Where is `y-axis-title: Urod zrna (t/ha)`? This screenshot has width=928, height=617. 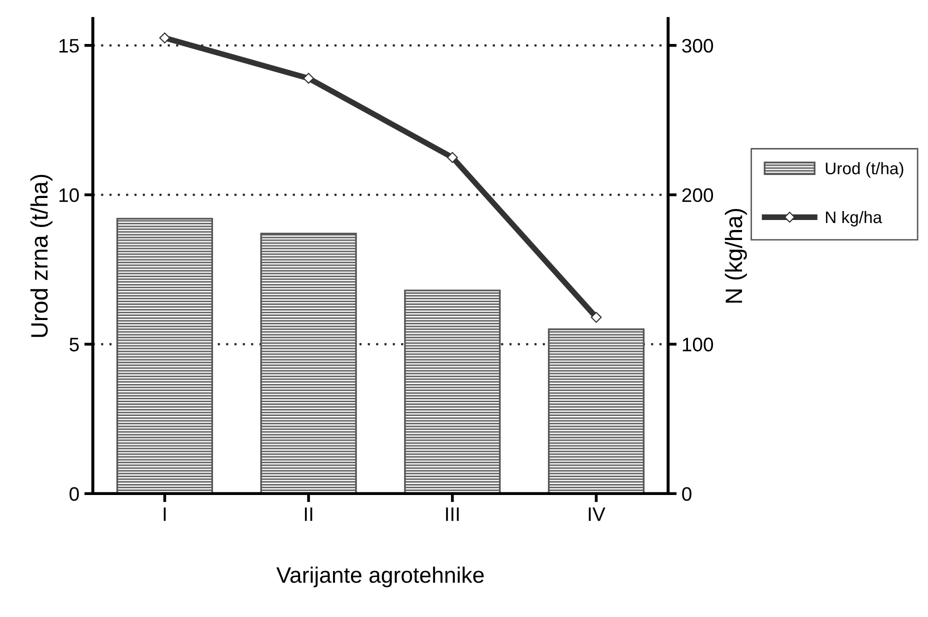 y-axis-title: Urod zrna (t/ha) is located at coordinates (41, 255).